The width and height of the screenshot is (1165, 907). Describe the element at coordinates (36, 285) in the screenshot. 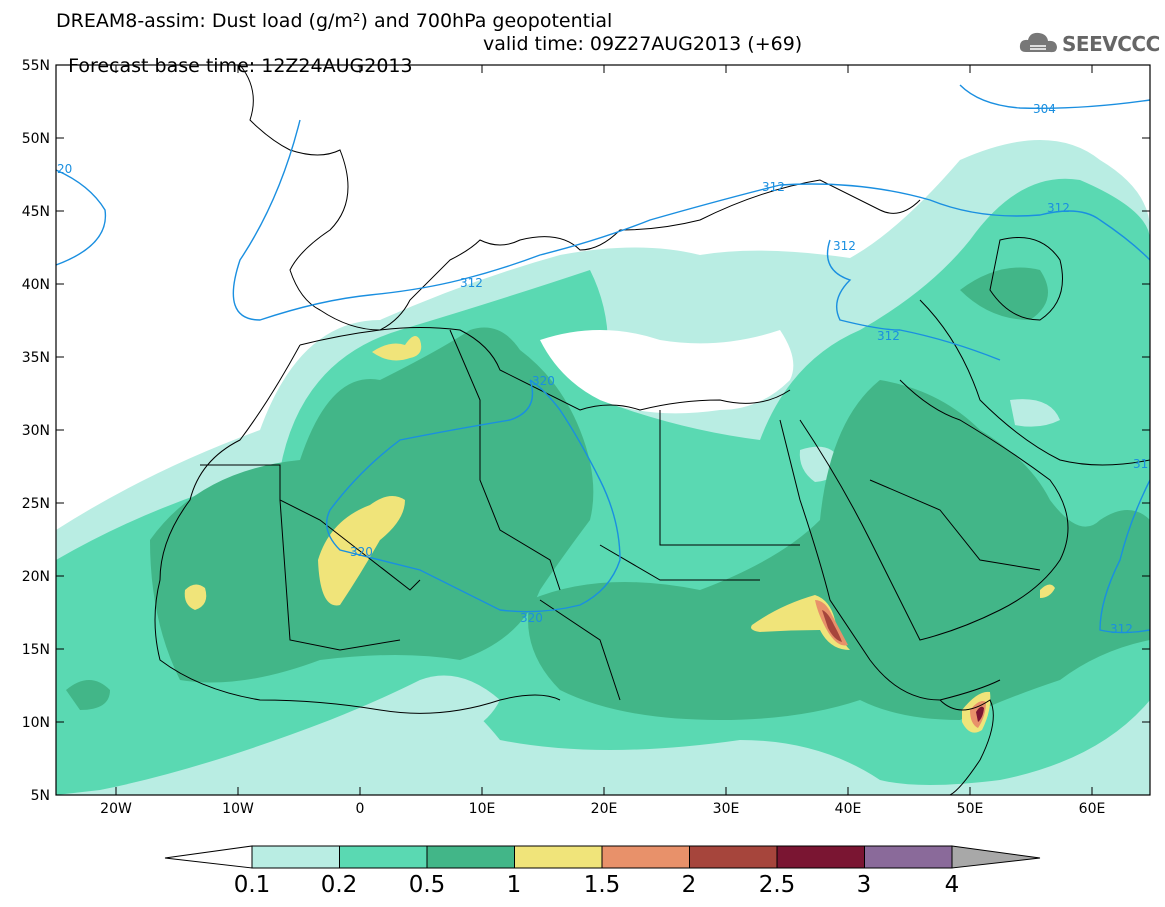

I see `lat-label: 40N` at that location.